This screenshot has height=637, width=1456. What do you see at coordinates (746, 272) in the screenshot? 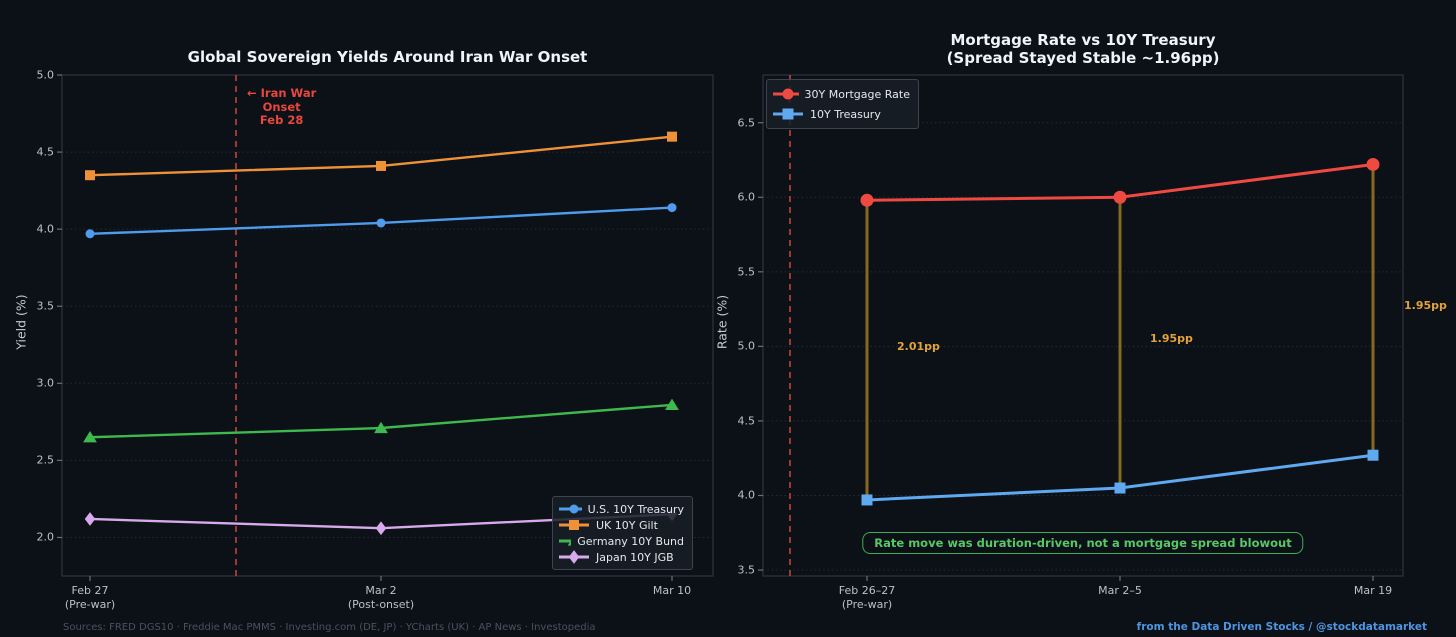
I see `y-tick-label: 5.5` at bounding box center [746, 272].